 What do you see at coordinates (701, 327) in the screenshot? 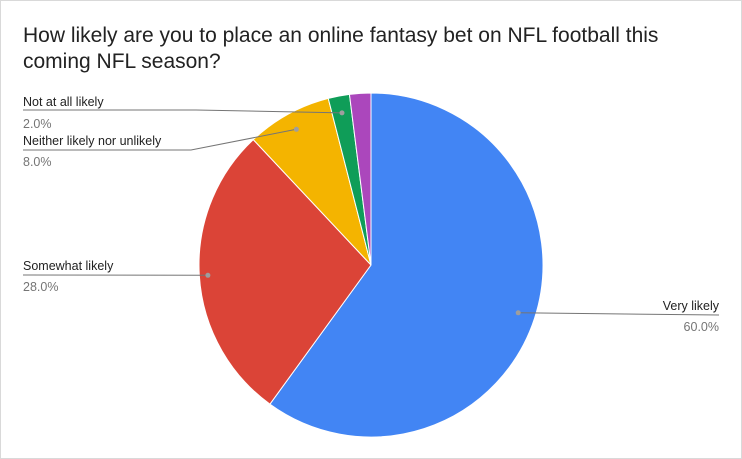
I see `slice-percent-very-likely: 60.0%` at bounding box center [701, 327].